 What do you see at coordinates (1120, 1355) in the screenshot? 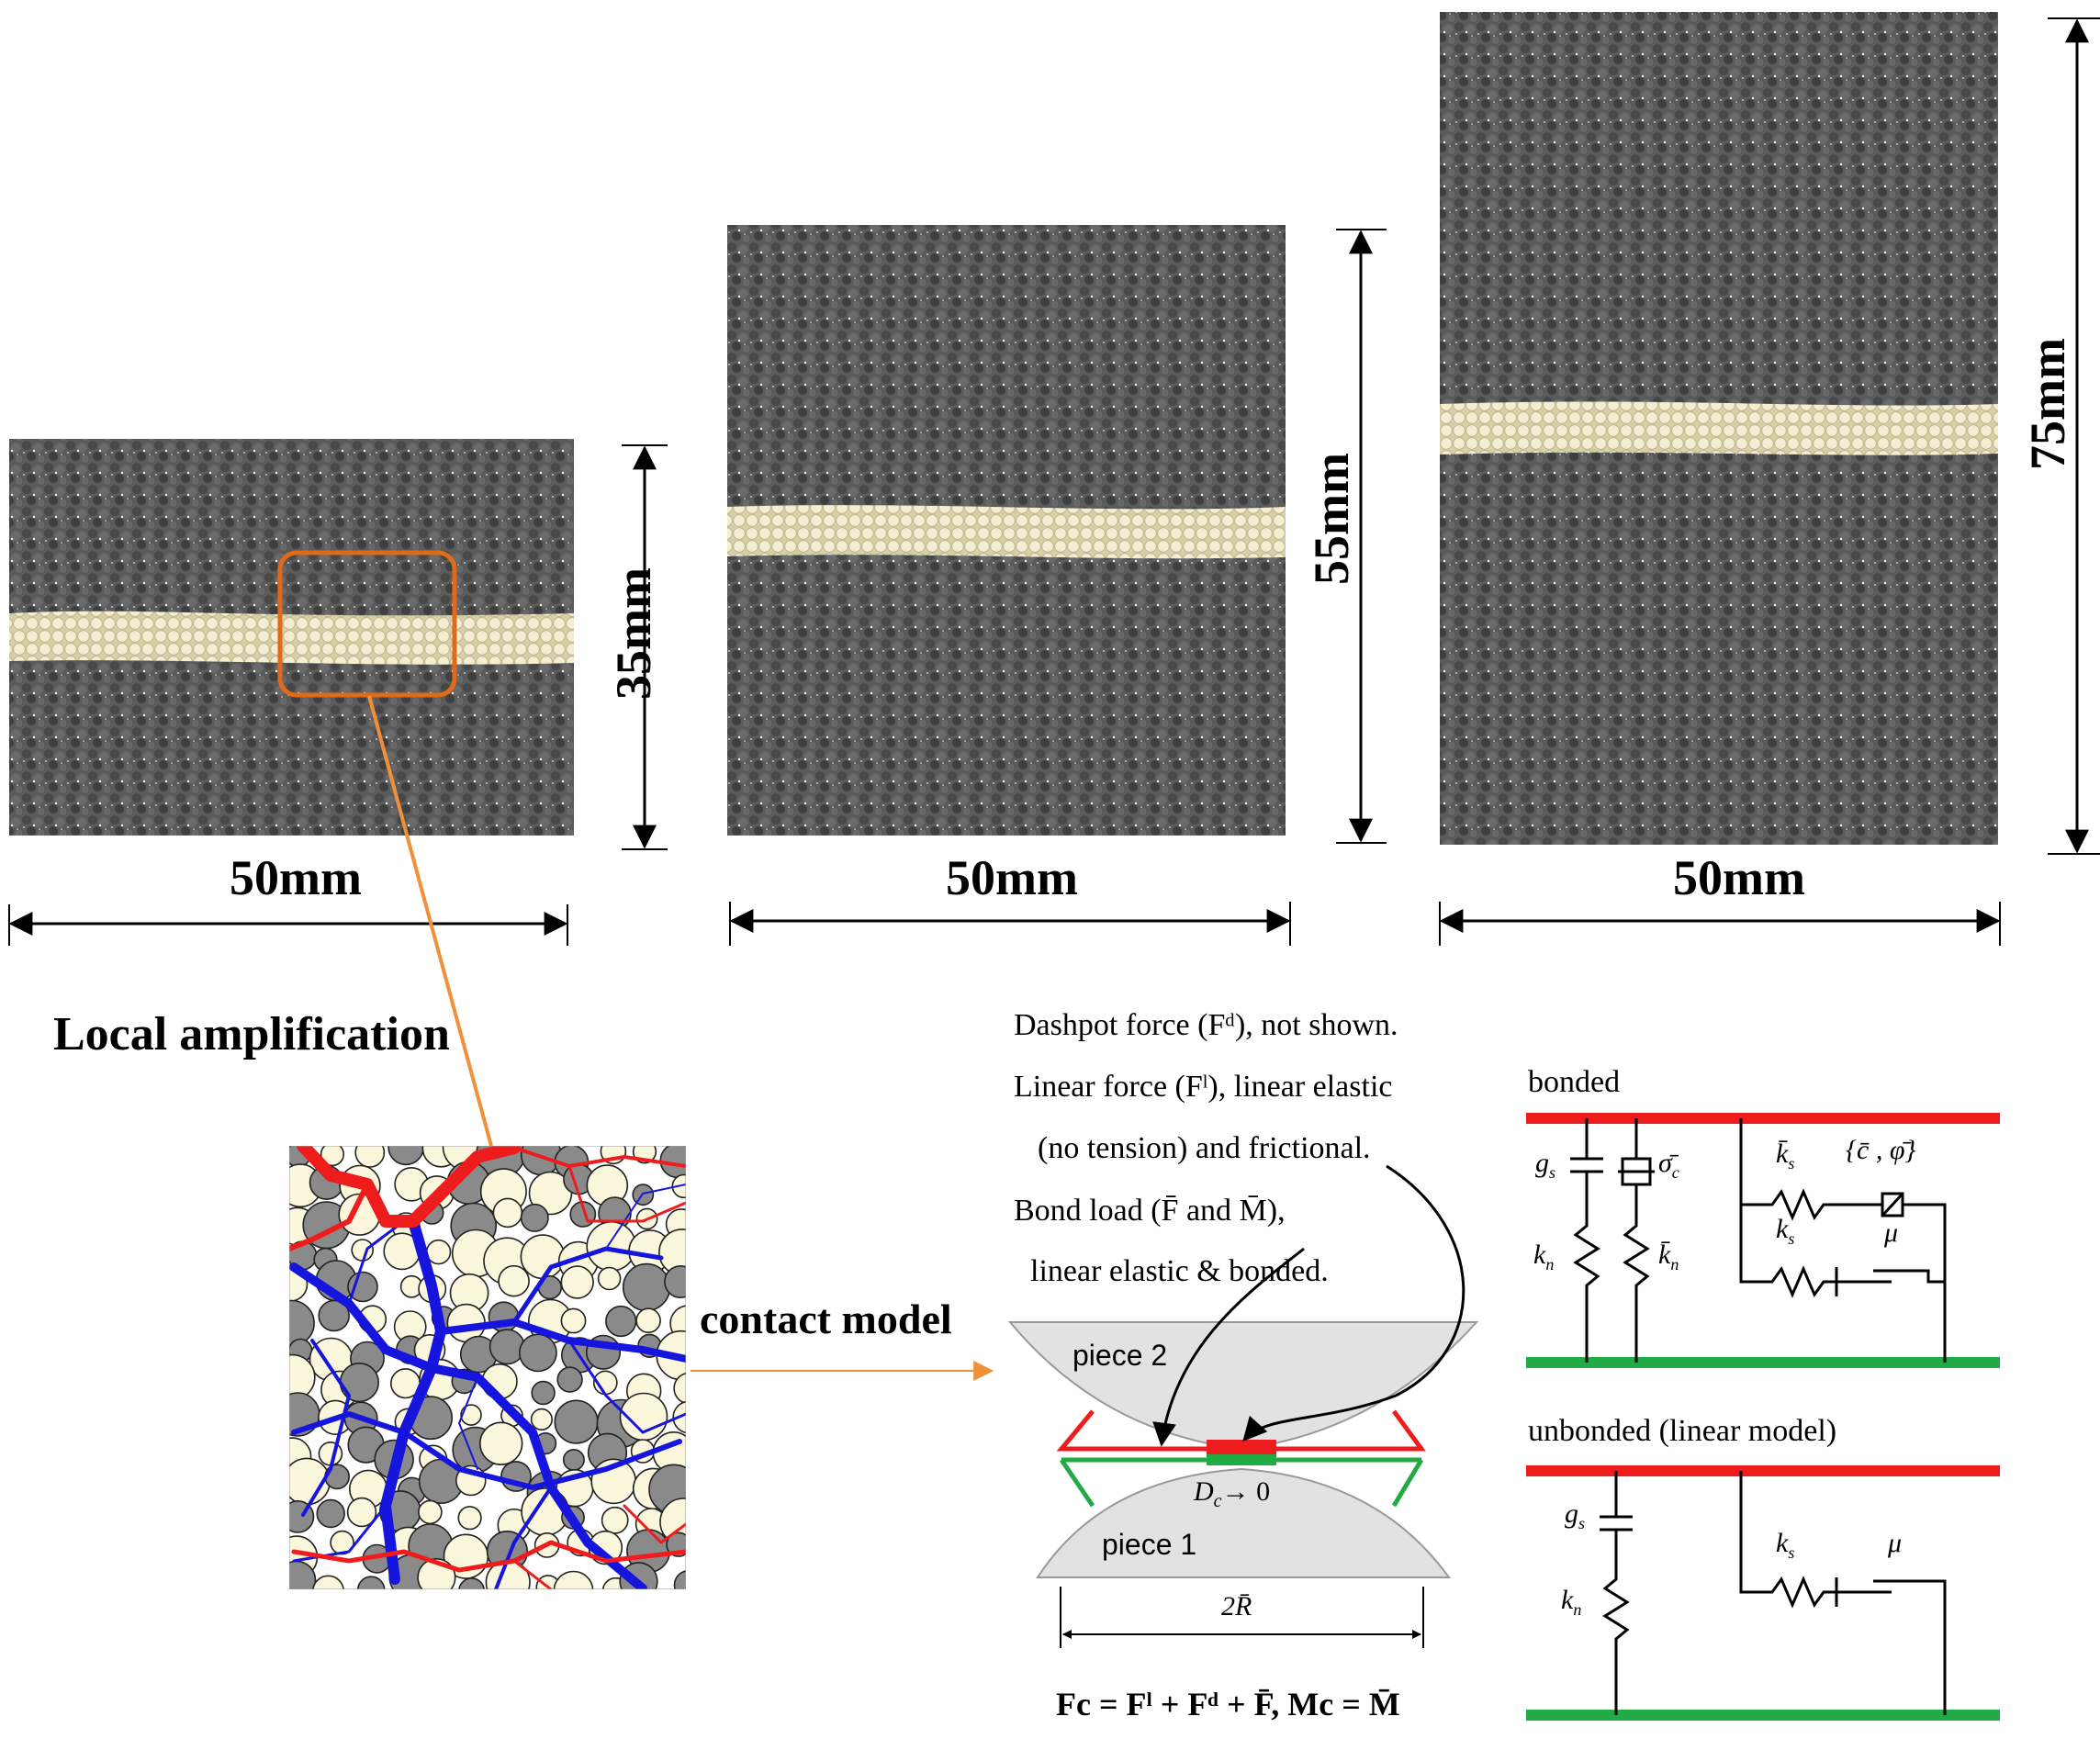
I see `piece-2-label: piece 2` at bounding box center [1120, 1355].